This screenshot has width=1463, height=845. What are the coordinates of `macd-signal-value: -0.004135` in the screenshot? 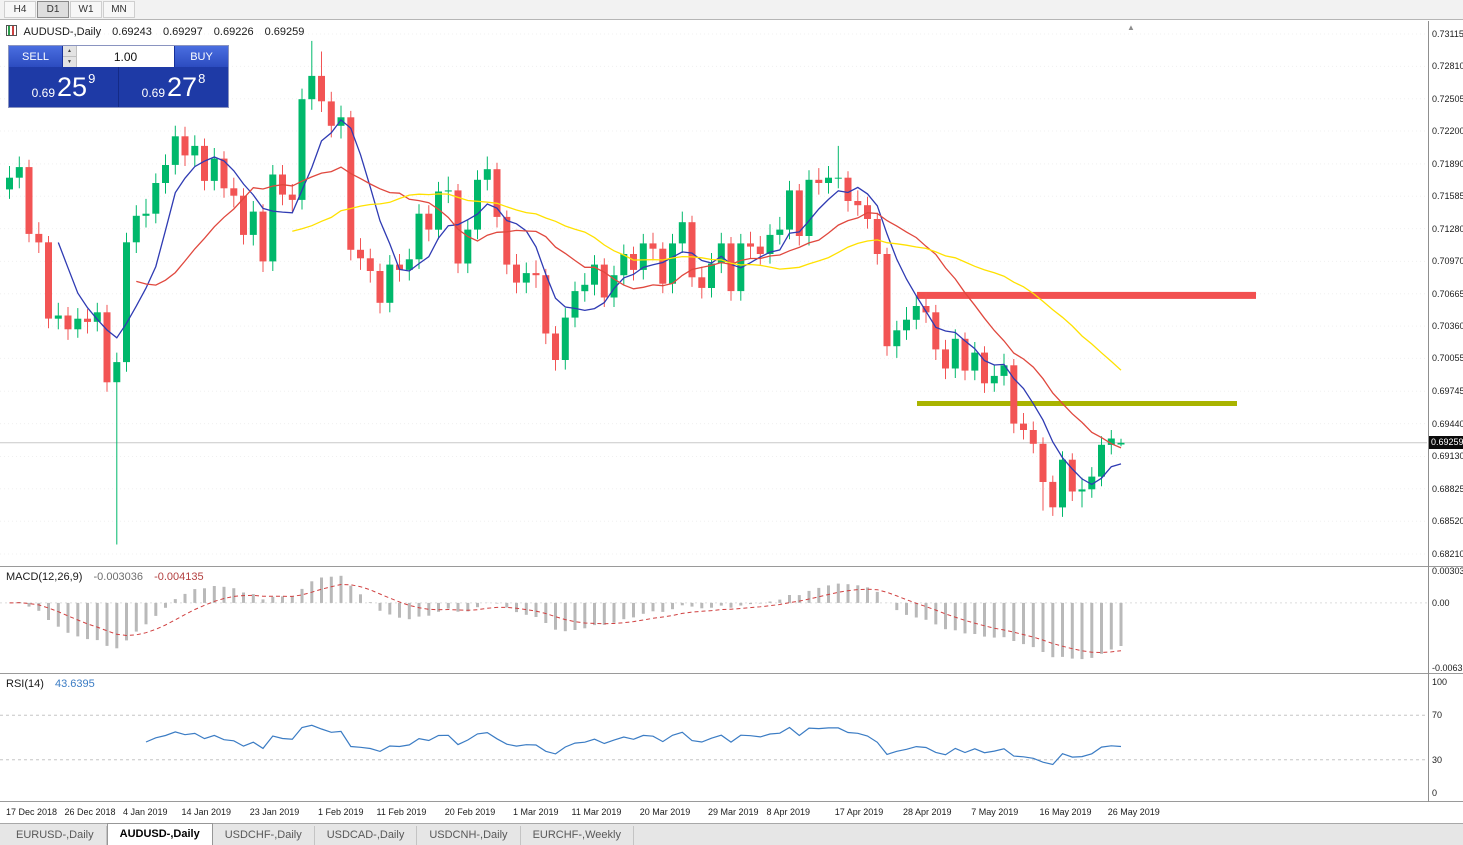 It's located at (179, 577).